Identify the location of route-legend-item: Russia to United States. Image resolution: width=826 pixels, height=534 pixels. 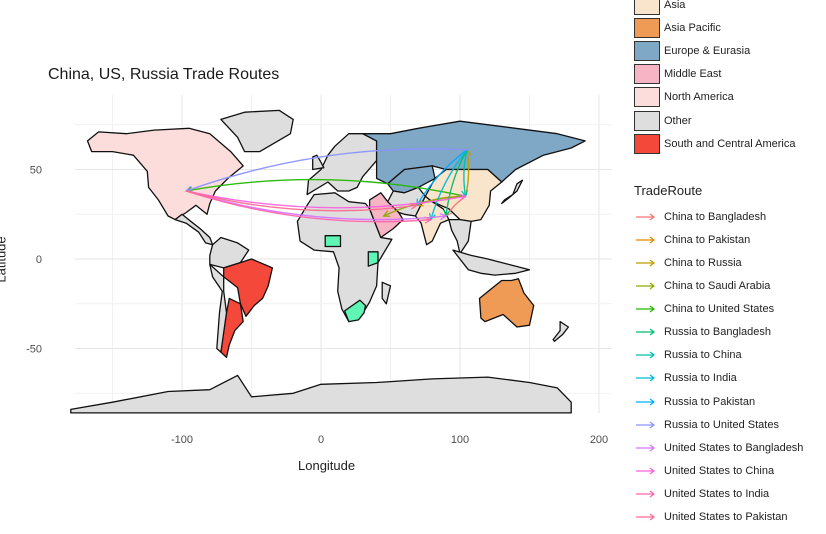
(706, 425).